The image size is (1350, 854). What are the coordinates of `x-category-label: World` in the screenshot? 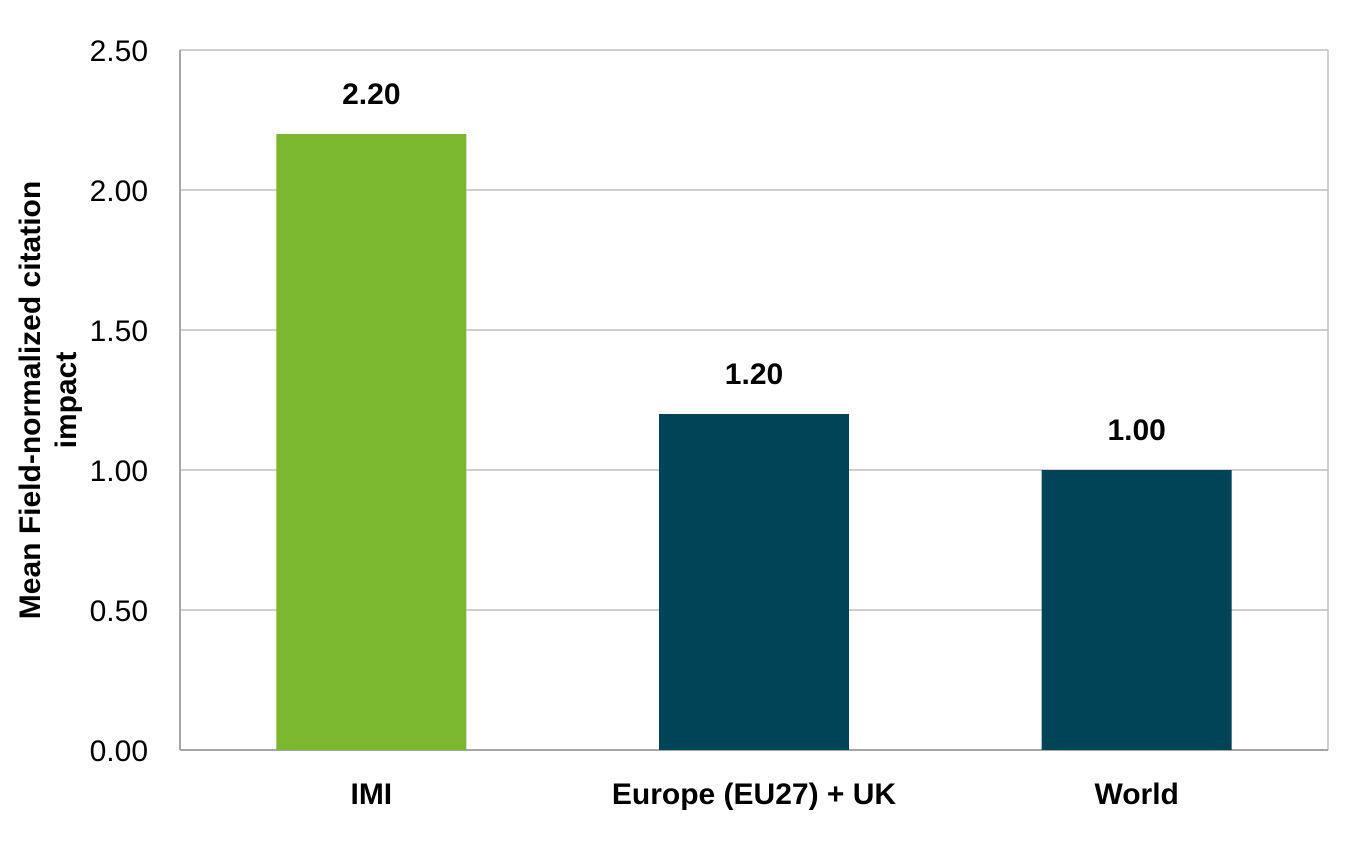 It's located at (1136, 794).